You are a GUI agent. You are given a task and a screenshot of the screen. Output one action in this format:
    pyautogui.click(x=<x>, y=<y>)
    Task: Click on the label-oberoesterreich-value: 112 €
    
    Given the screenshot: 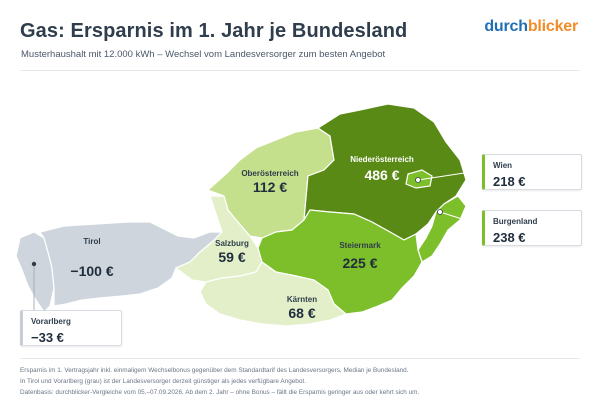 What is the action you would take?
    pyautogui.click(x=270, y=187)
    